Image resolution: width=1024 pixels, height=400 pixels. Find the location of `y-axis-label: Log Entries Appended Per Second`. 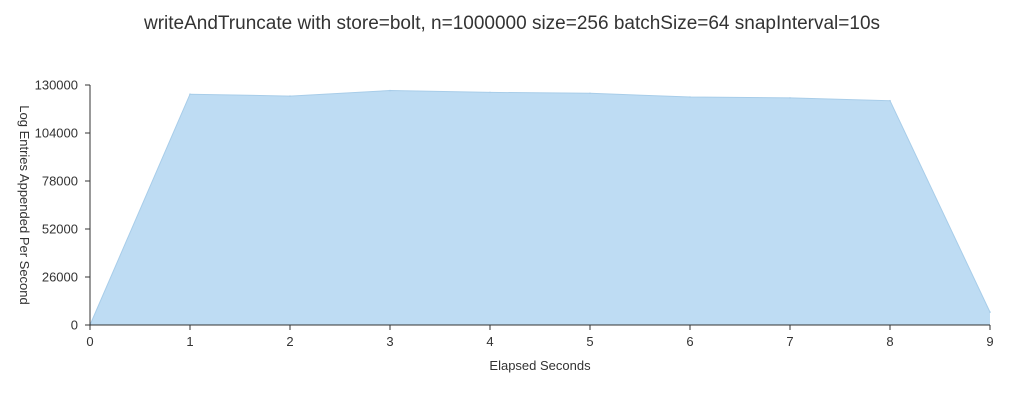

y-axis-label: Log Entries Appended Per Second is located at coordinates (24, 204).